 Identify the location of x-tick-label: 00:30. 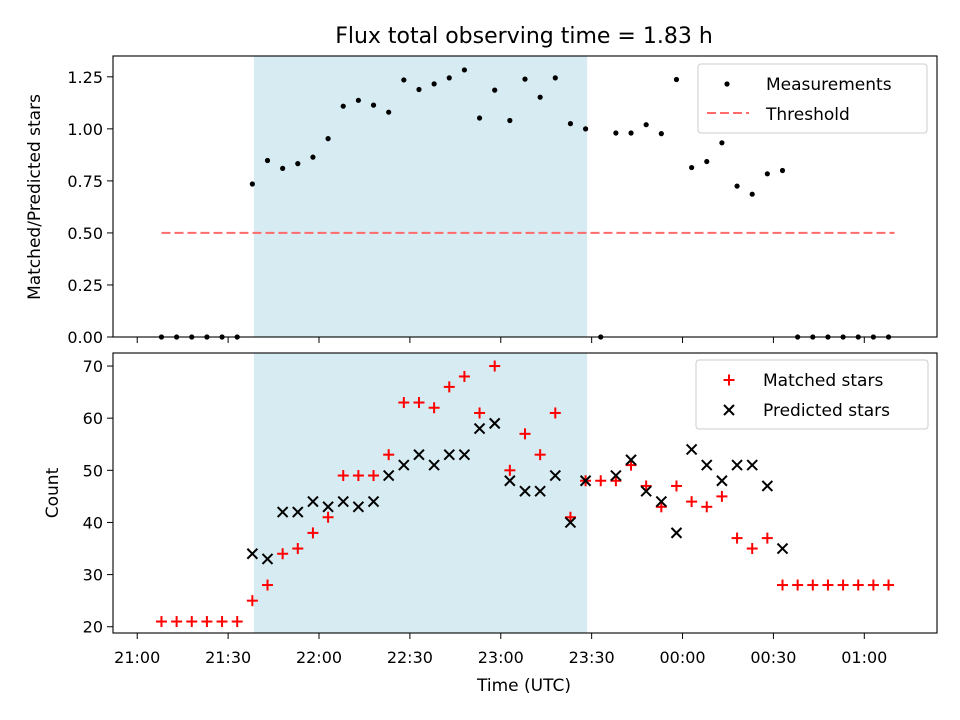
(773, 657).